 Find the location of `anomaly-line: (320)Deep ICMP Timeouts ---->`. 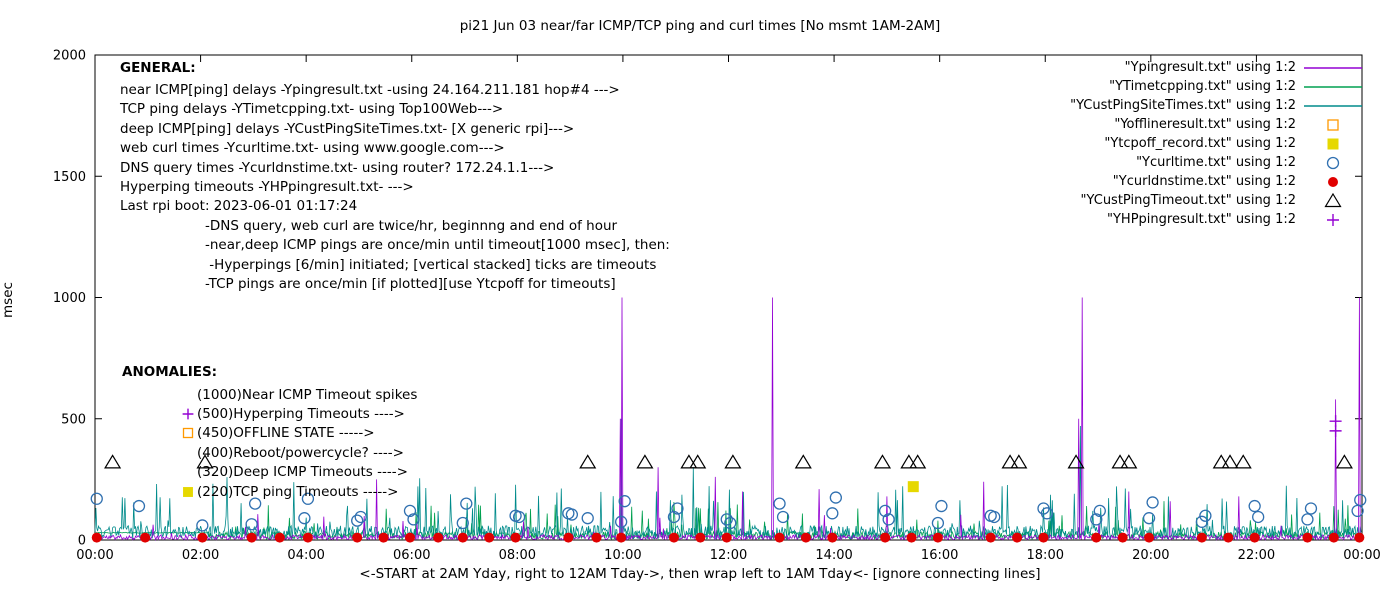

anomaly-line: (320)Deep ICMP Timeouts ----> is located at coordinates (298, 472).